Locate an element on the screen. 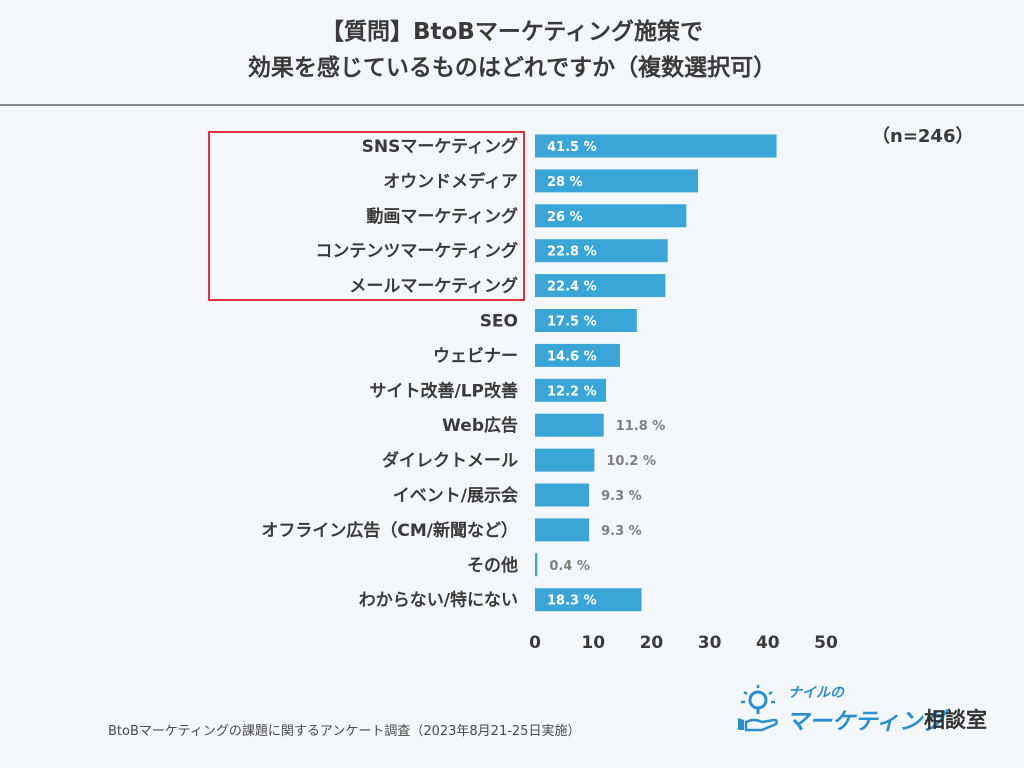  logo-sub-text: 相談室 is located at coordinates (955, 720).